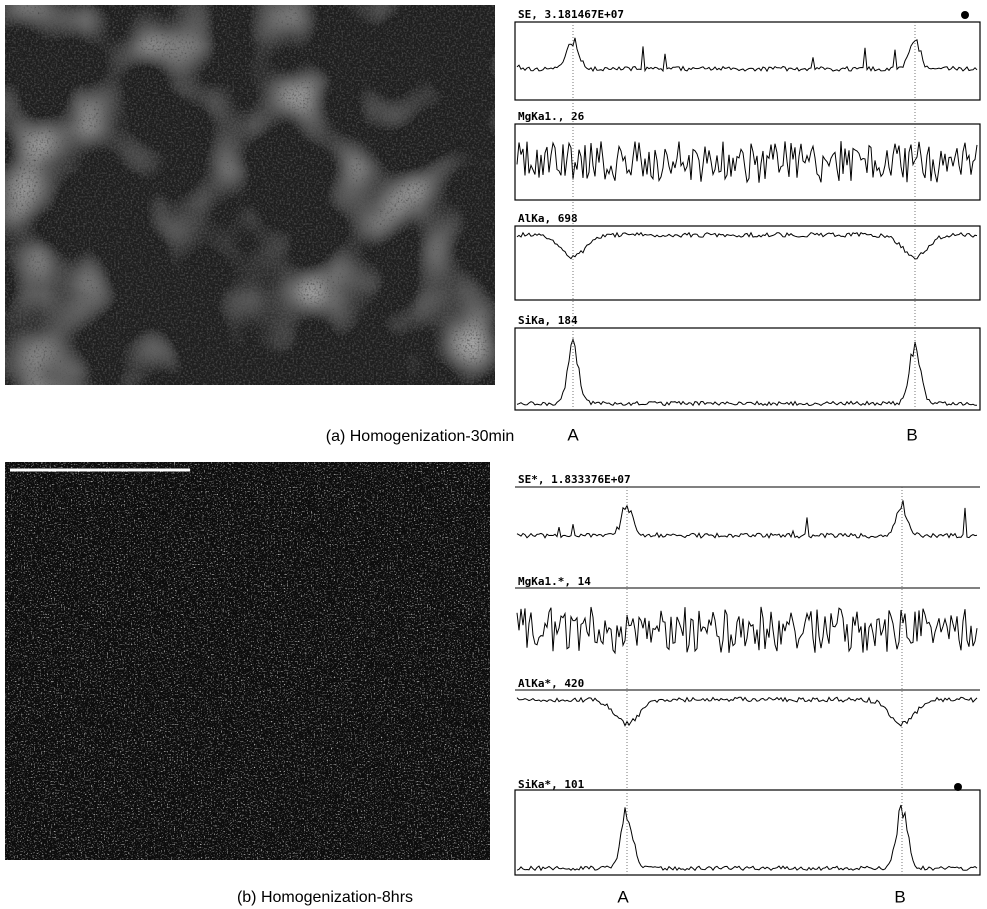 This screenshot has height=909, width=987. Describe the element at coordinates (325, 897) in the screenshot. I see `caption: (b) Homogenization-8hrs` at that location.